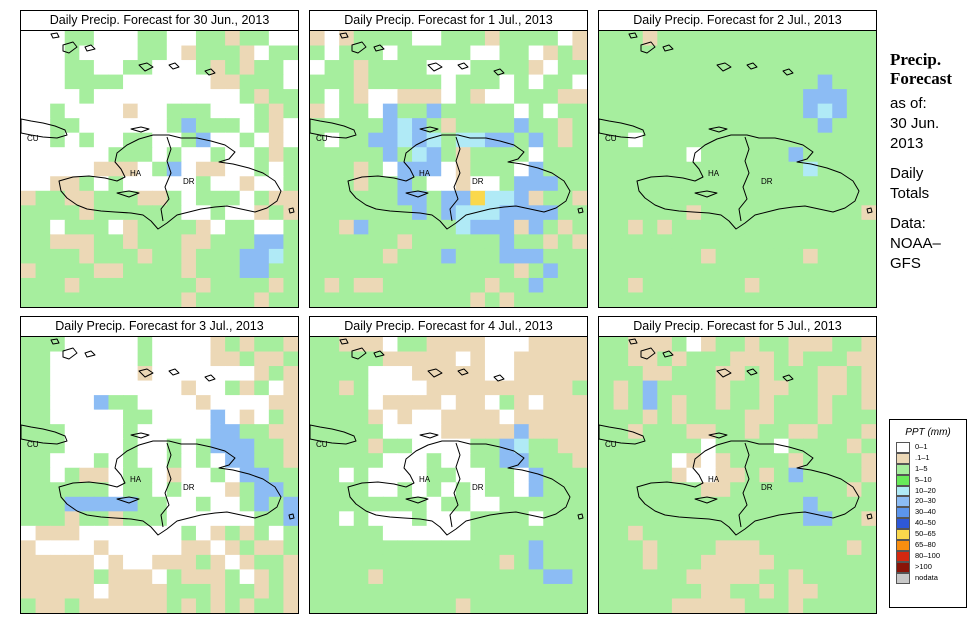  What do you see at coordinates (928, 578) in the screenshot?
I see `legend-item: nodata` at bounding box center [928, 578].